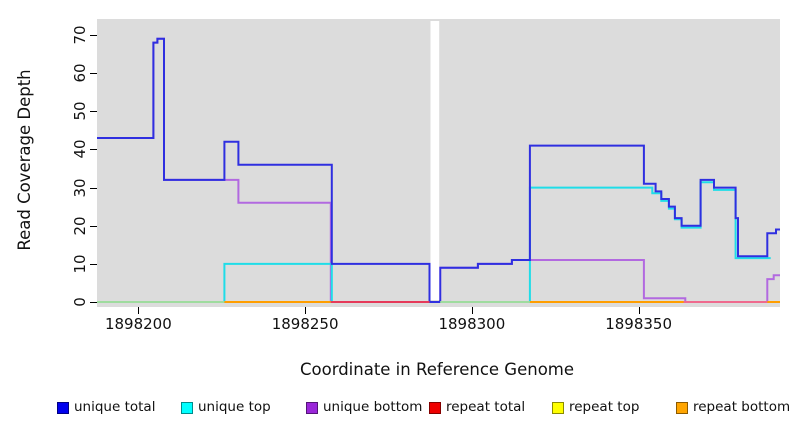 Image resolution: width=792 pixels, height=432 pixels. Describe the element at coordinates (80, 35) in the screenshot. I see `y-axis-tick-label: 70` at that location.